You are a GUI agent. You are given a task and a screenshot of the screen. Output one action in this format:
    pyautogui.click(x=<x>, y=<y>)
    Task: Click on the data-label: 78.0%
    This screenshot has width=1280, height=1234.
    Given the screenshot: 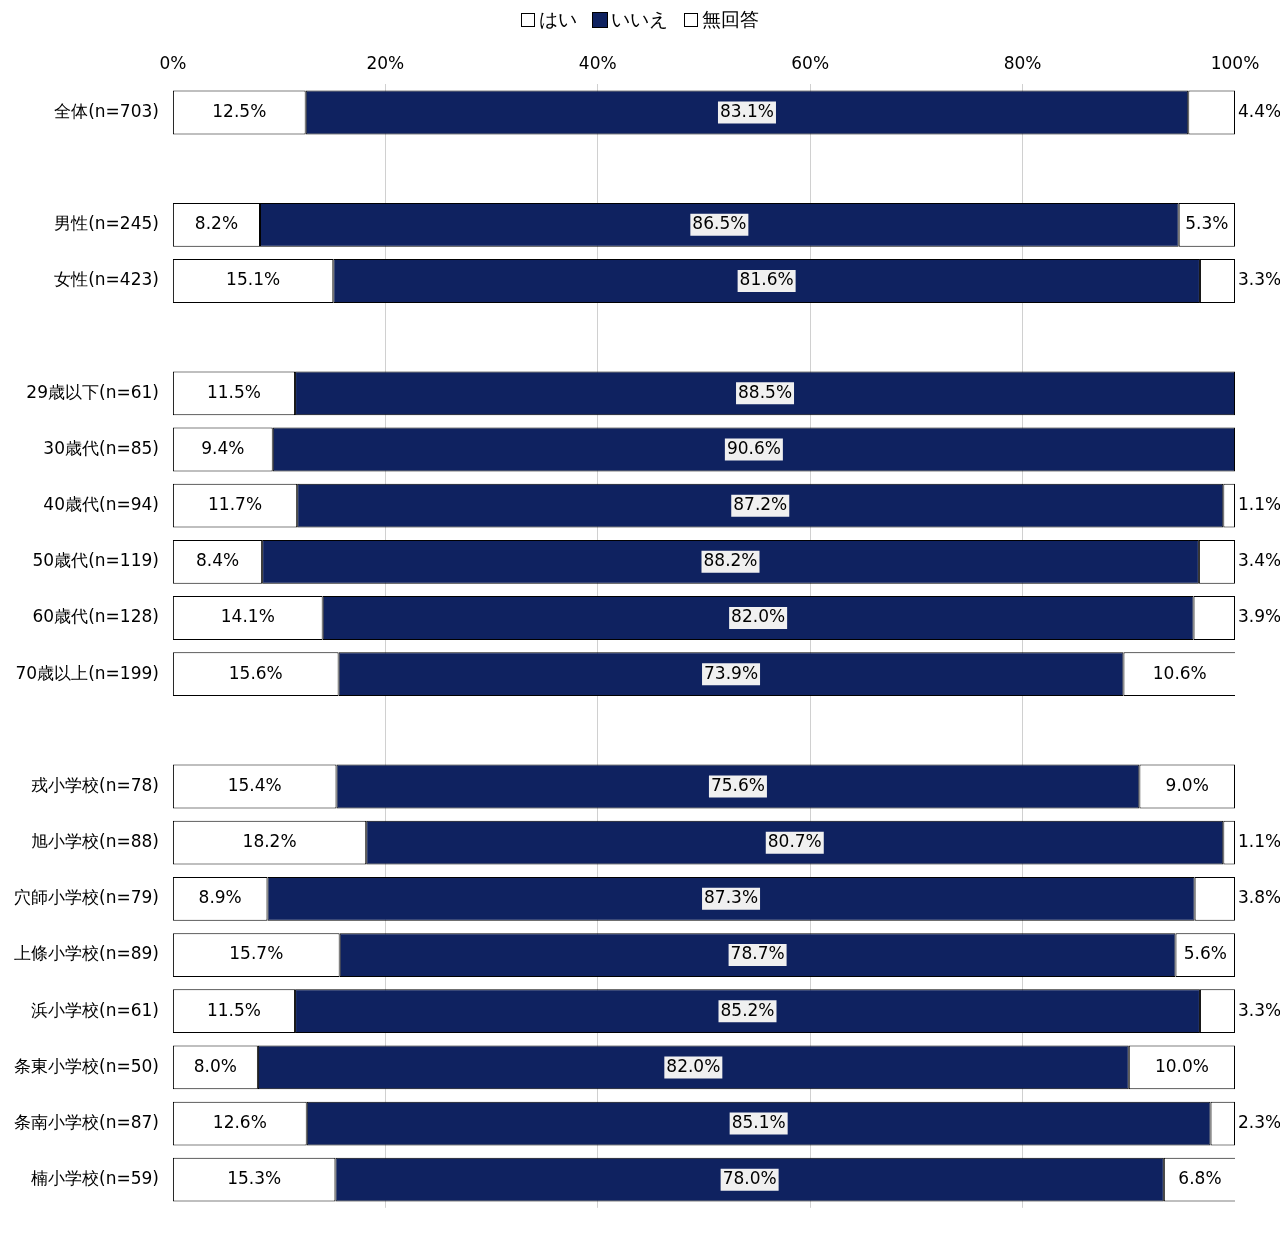 What is the action you would take?
    pyautogui.click(x=749, y=1178)
    